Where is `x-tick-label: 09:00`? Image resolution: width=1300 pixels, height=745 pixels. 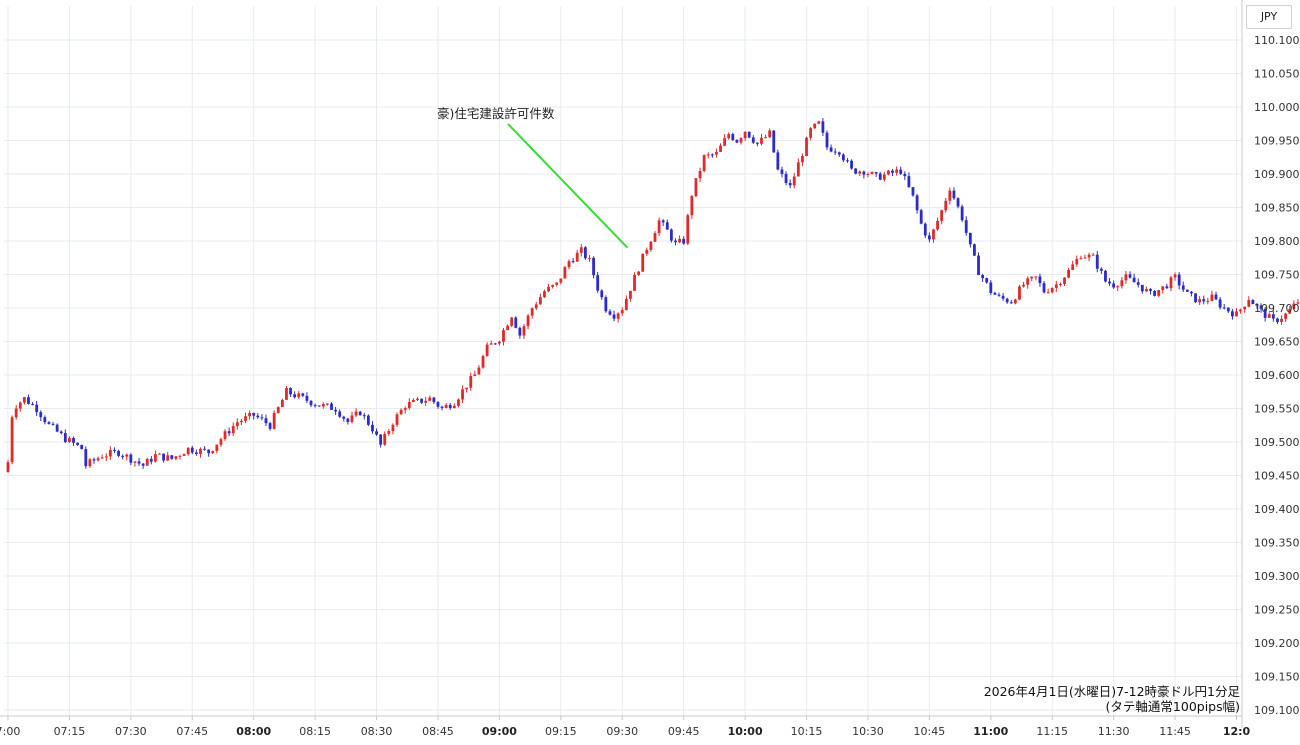
x-tick-label: 09:00 is located at coordinates (499, 731).